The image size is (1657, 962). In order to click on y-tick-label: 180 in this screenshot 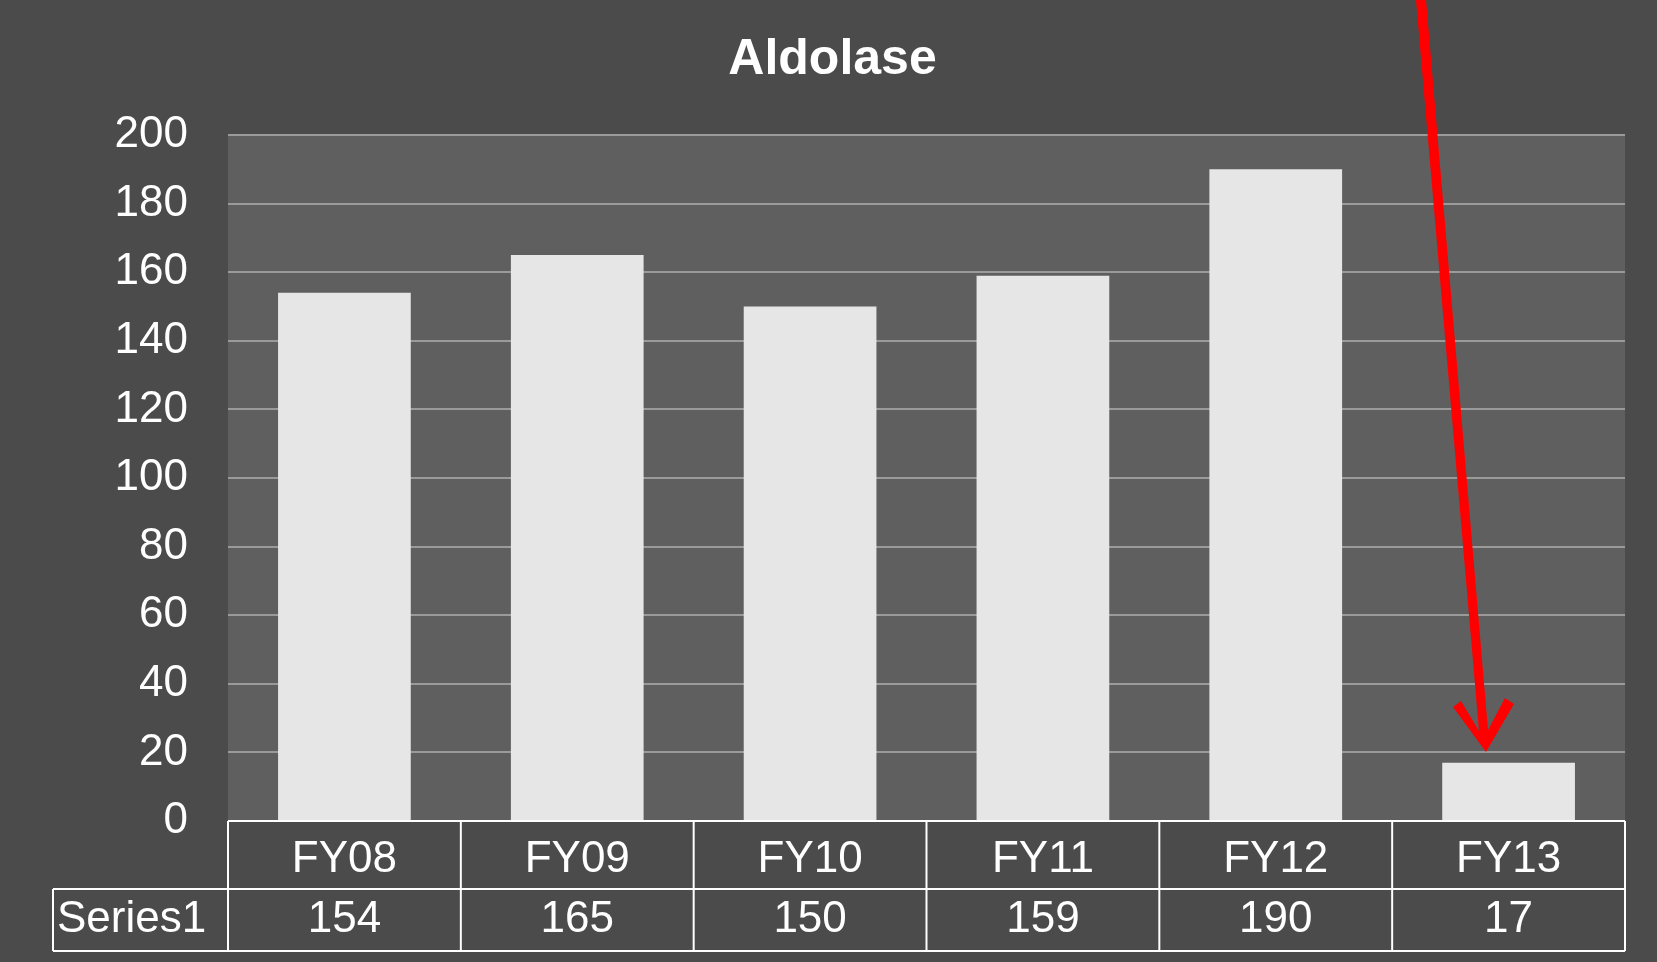, I will do `click(151, 200)`.